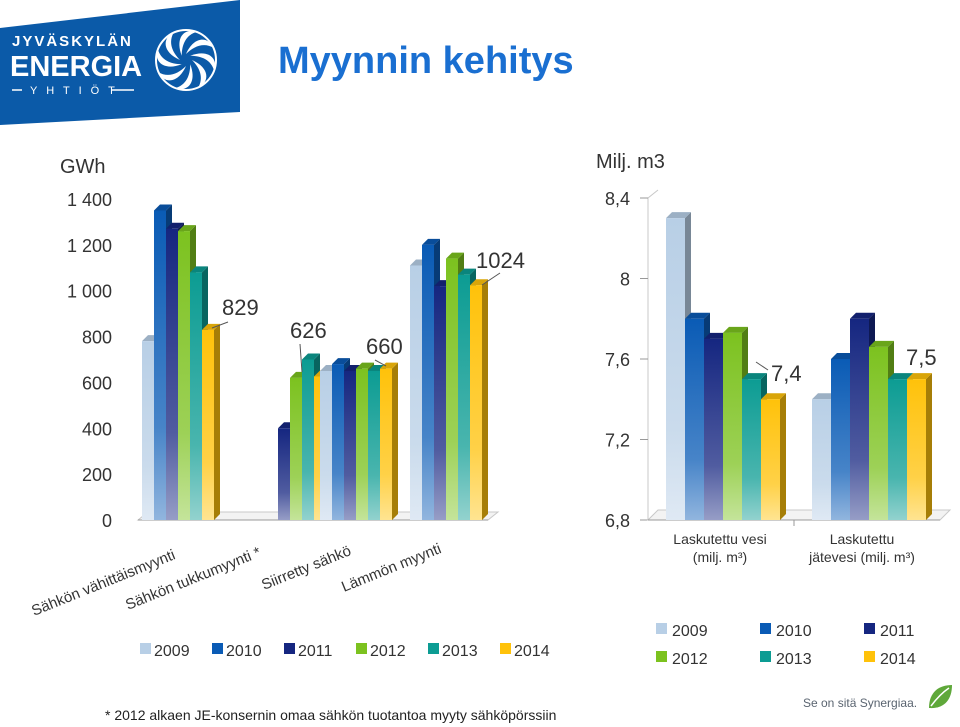 This screenshot has height=727, width=960. I want to click on logo-line2: ENERGIA, so click(76, 67).